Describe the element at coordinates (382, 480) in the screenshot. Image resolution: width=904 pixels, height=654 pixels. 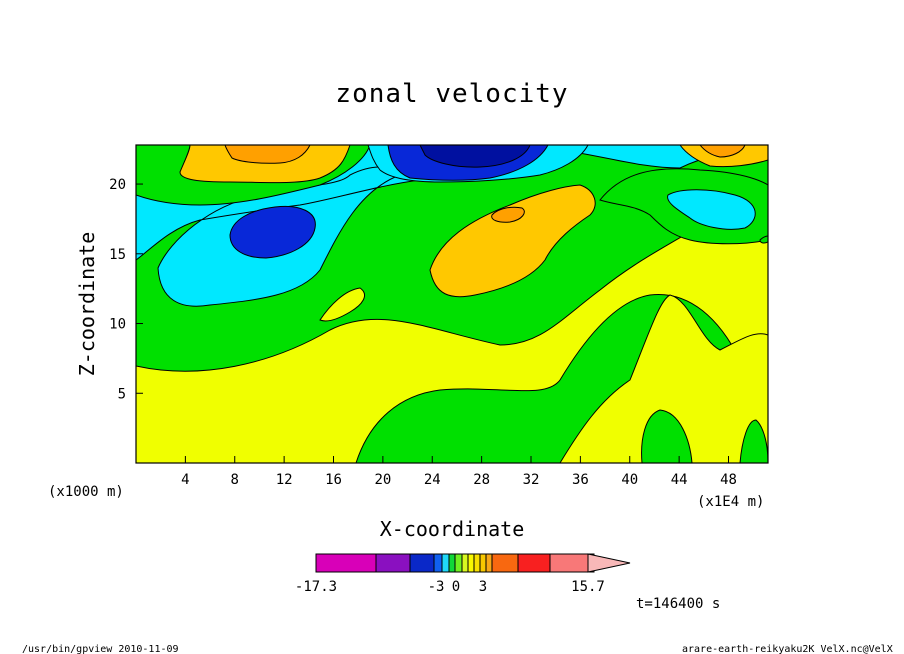
I see `x-tick-label: 20` at that location.